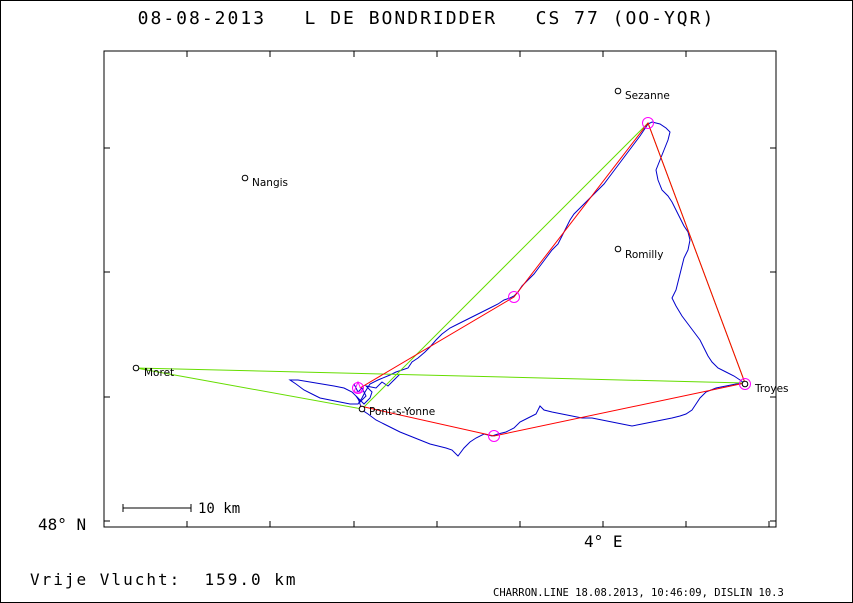 The image size is (853, 603). What do you see at coordinates (402, 412) in the screenshot?
I see `town-label: Pont-s-Yonne` at bounding box center [402, 412].